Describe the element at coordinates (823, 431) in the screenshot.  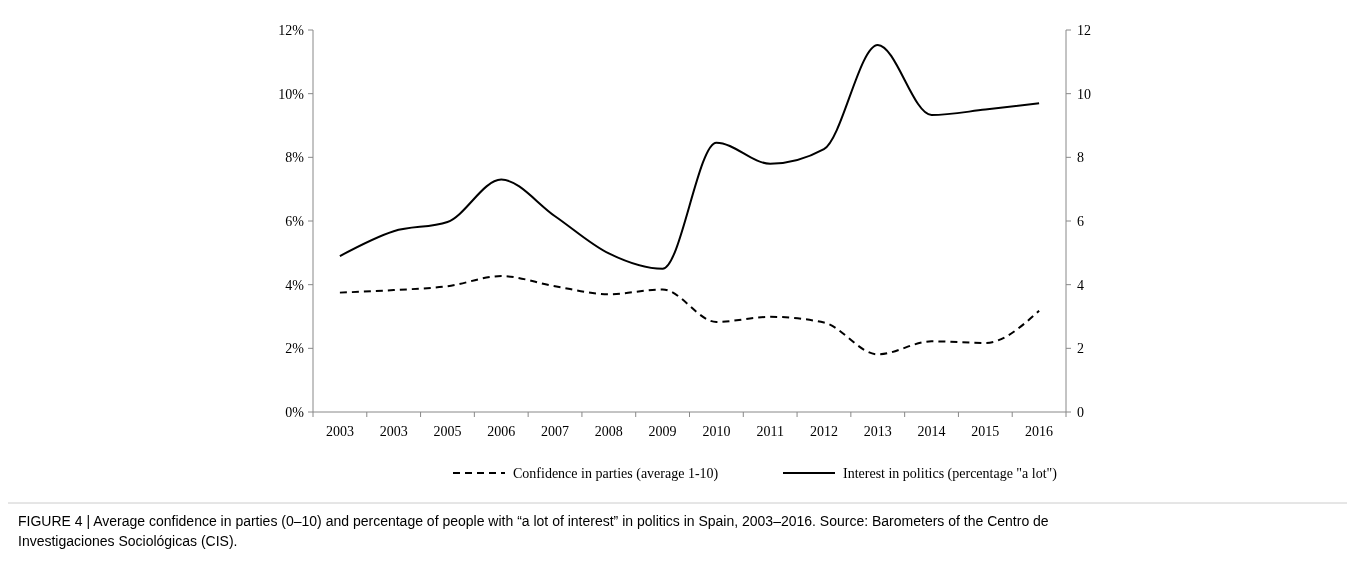
I see `x-tick-label: 2012` at that location.